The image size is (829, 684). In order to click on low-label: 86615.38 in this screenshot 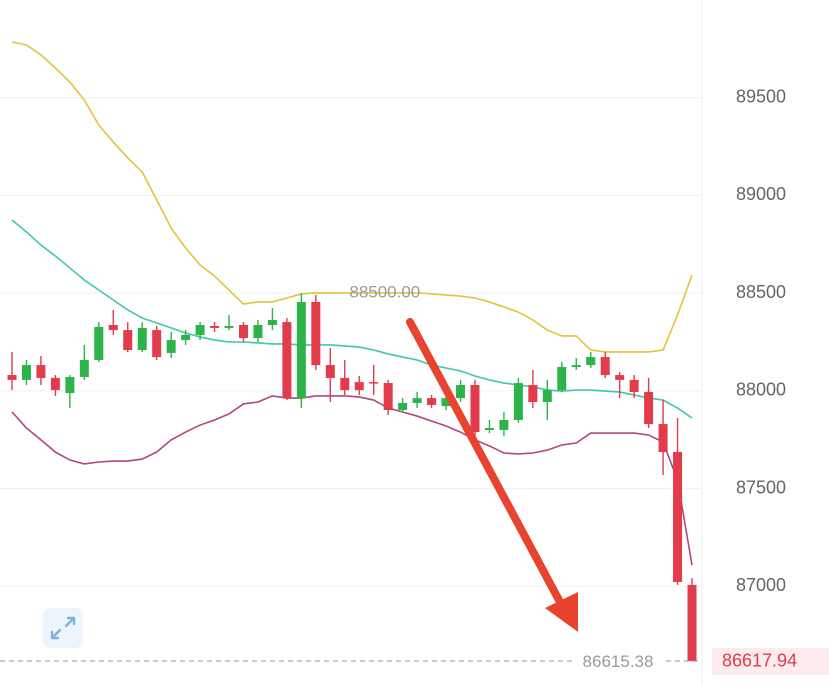, I will do `click(618, 661)`.